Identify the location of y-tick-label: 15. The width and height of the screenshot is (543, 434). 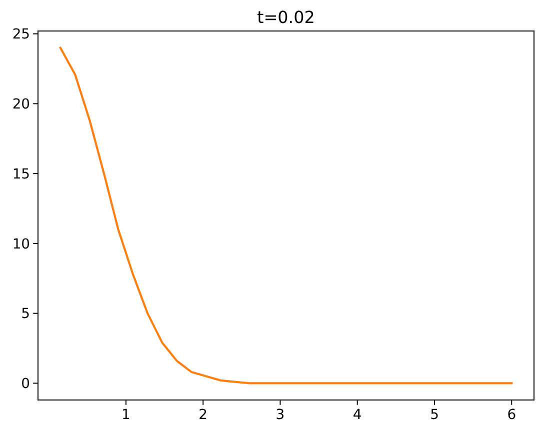
(21, 174).